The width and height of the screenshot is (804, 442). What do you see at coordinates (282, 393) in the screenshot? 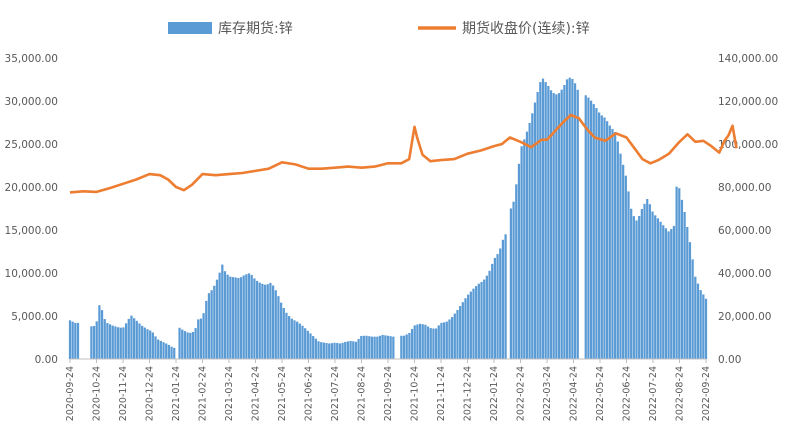
I see `x-axis-tick: 2021-05-24` at bounding box center [282, 393].